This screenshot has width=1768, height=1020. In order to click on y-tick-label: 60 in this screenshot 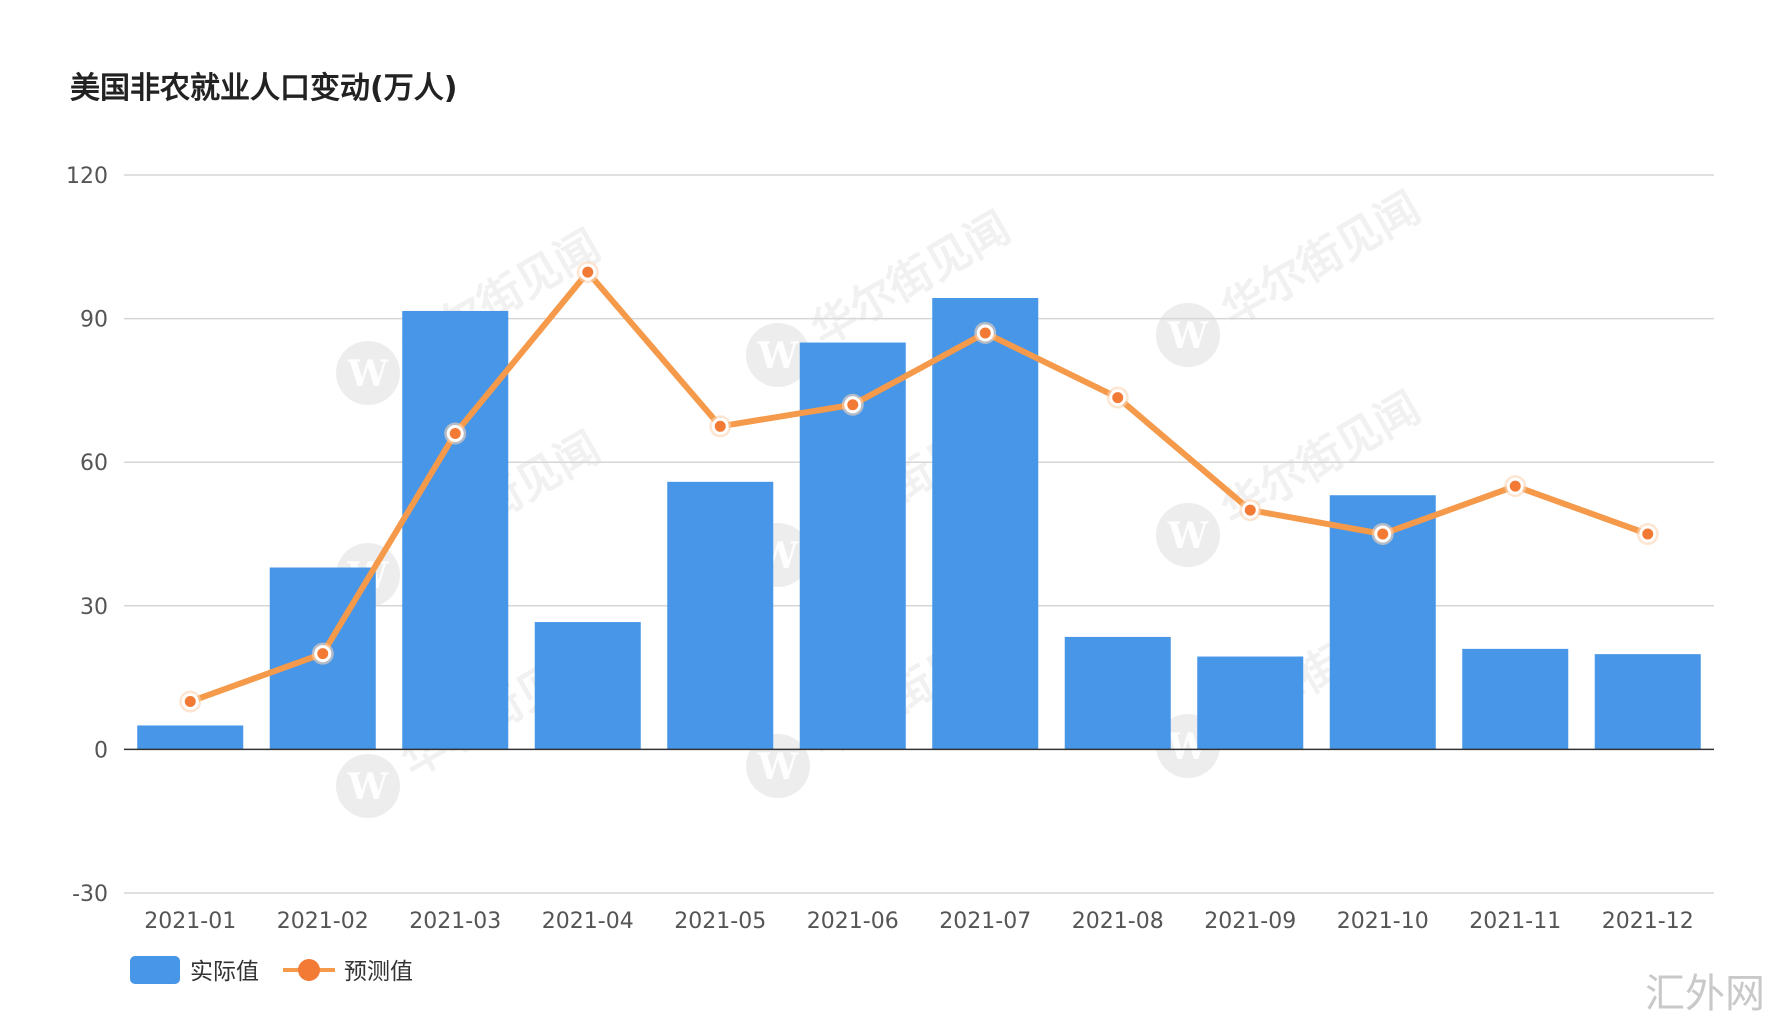, I will do `click(94, 463)`.